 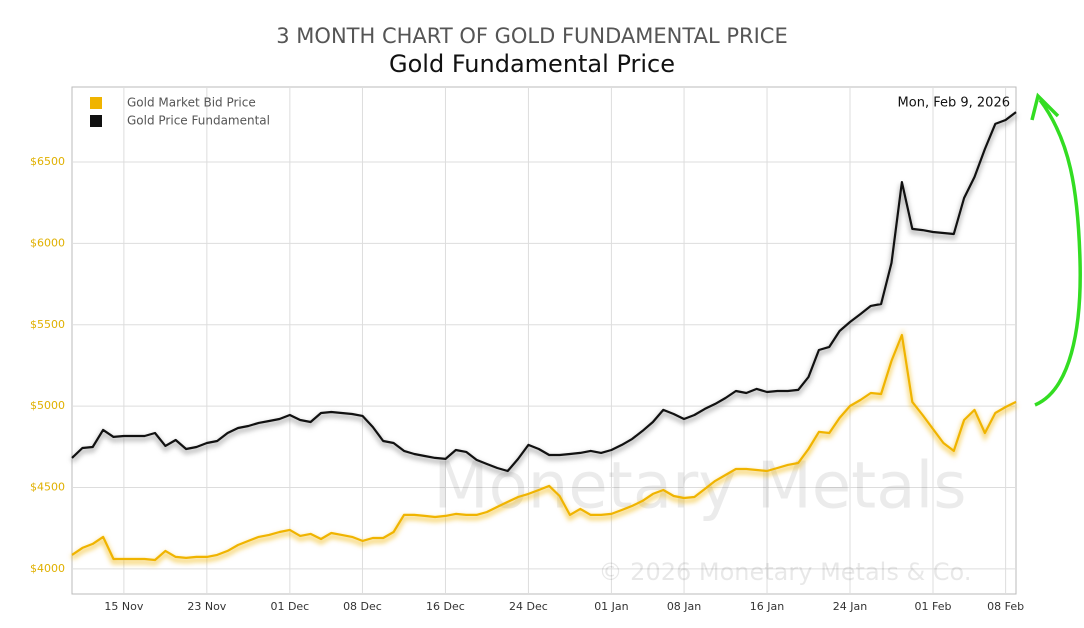 What do you see at coordinates (47, 242) in the screenshot?
I see `y-tick-label: $6000` at bounding box center [47, 242].